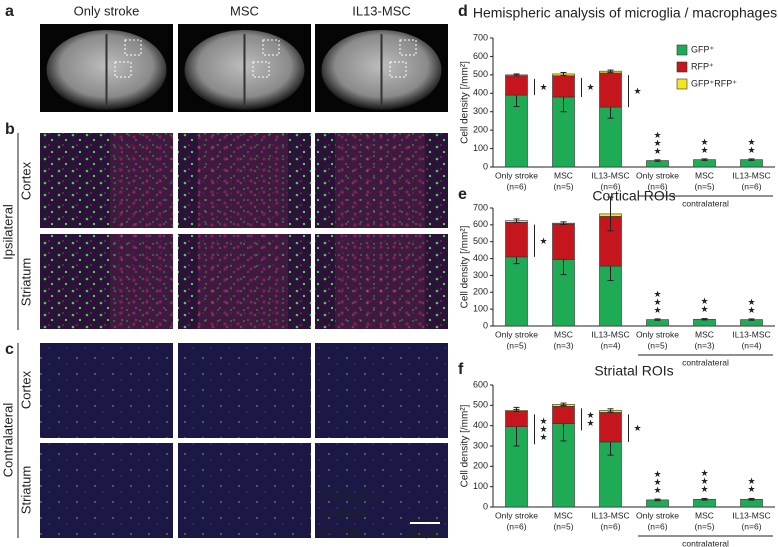 The width and height of the screenshot is (778, 547). I want to click on stain-label: CCR2-RFP, so click(343, 515).